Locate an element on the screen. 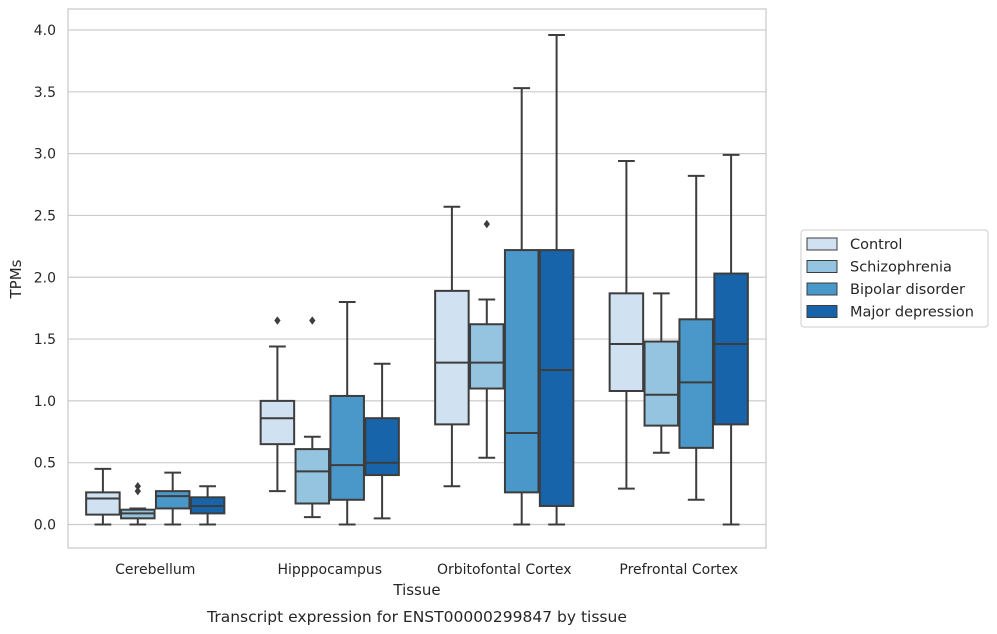  y-tick-label: 3.0 is located at coordinates (45, 155).